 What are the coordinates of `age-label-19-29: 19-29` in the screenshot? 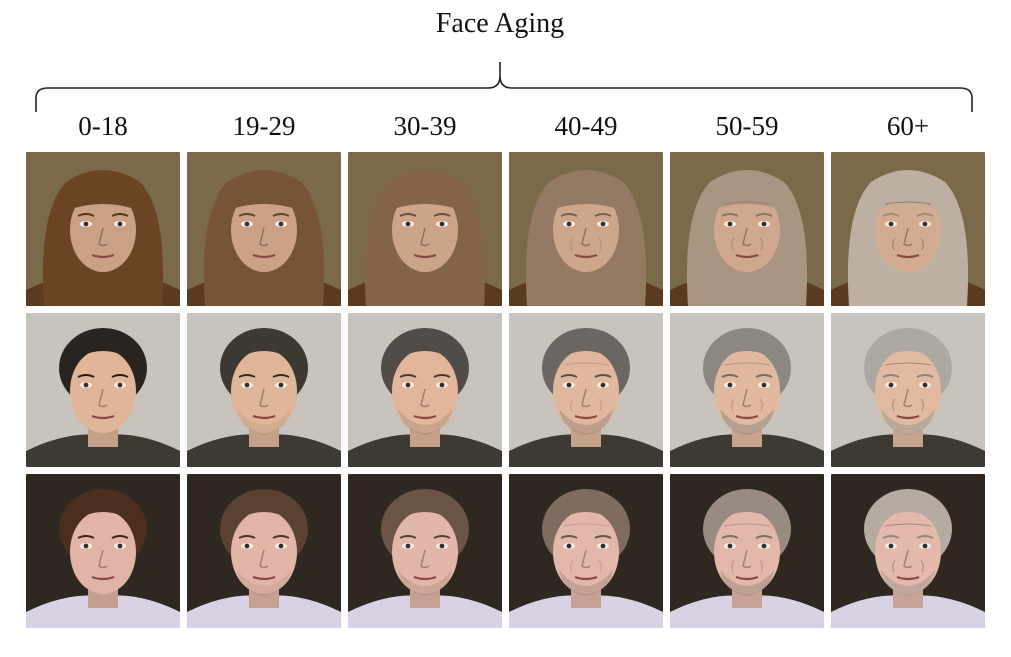 It's located at (264, 126).